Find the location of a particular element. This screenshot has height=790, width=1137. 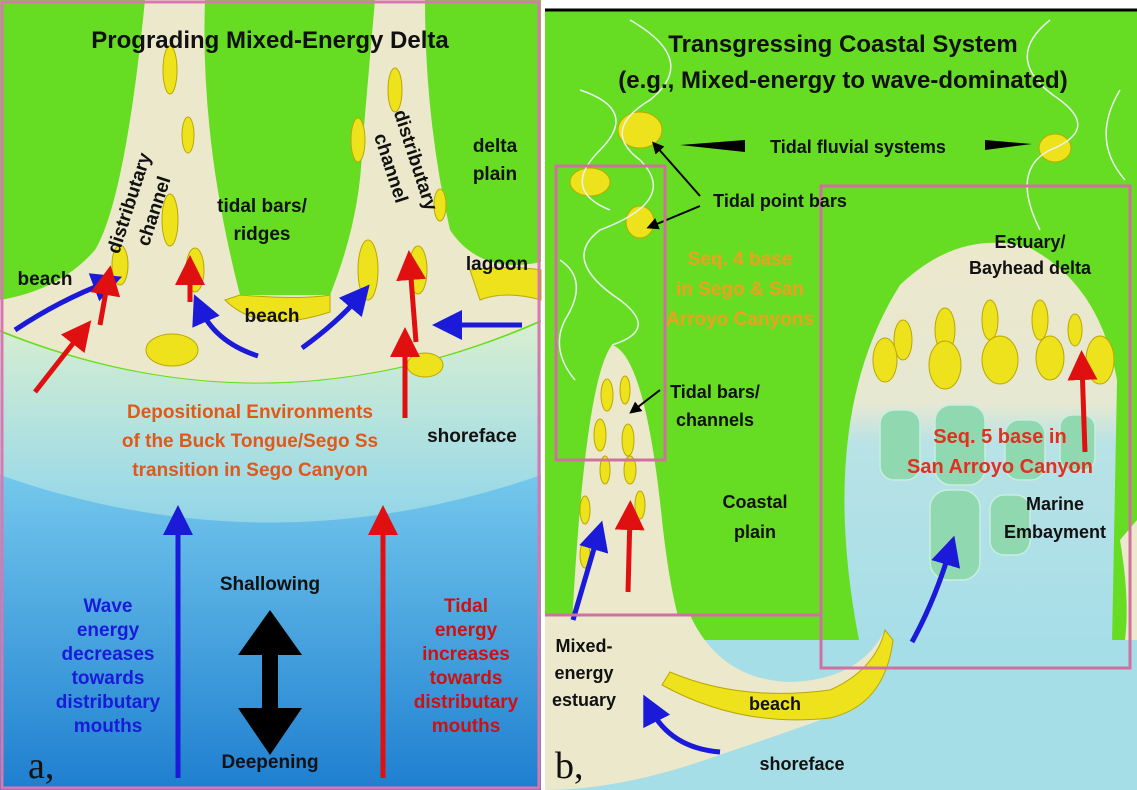

lagoon-bar is located at coordinates (505, 284).